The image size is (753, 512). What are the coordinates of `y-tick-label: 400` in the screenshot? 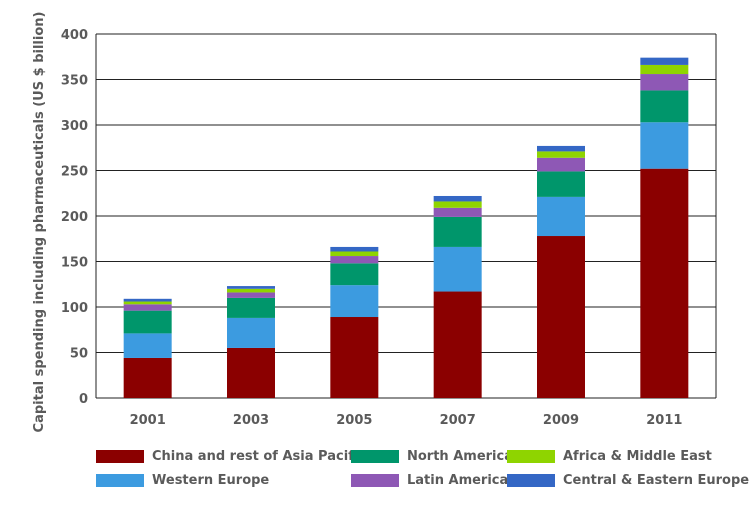 It's located at (74, 35).